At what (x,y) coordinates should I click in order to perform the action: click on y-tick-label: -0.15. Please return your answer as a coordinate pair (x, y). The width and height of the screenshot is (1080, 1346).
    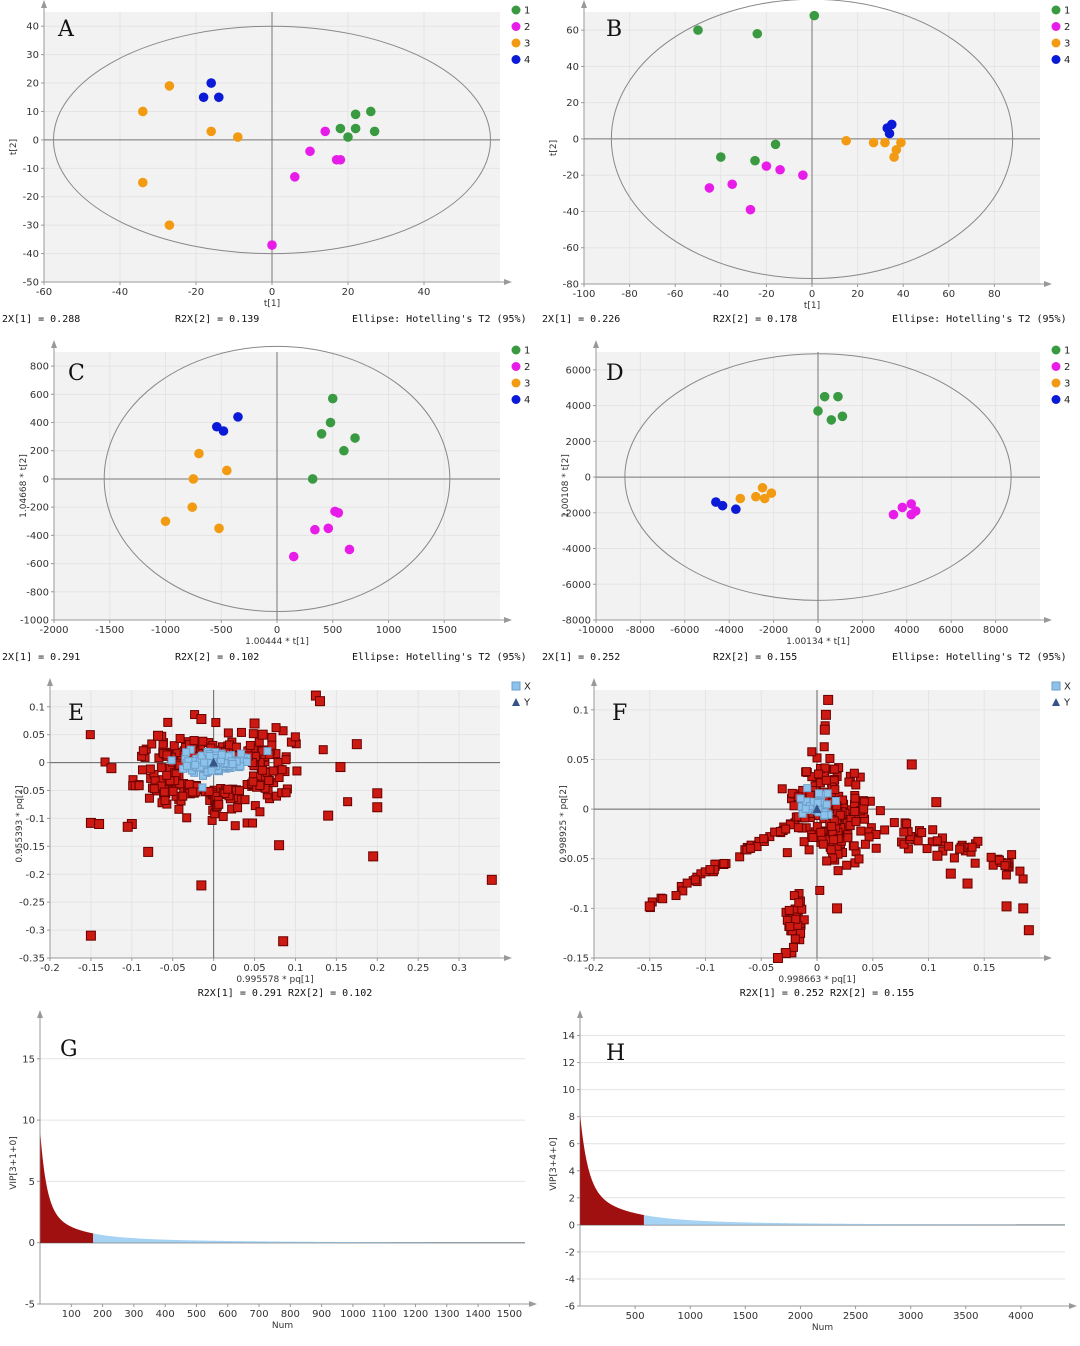
    Looking at the image, I should click on (576, 959).